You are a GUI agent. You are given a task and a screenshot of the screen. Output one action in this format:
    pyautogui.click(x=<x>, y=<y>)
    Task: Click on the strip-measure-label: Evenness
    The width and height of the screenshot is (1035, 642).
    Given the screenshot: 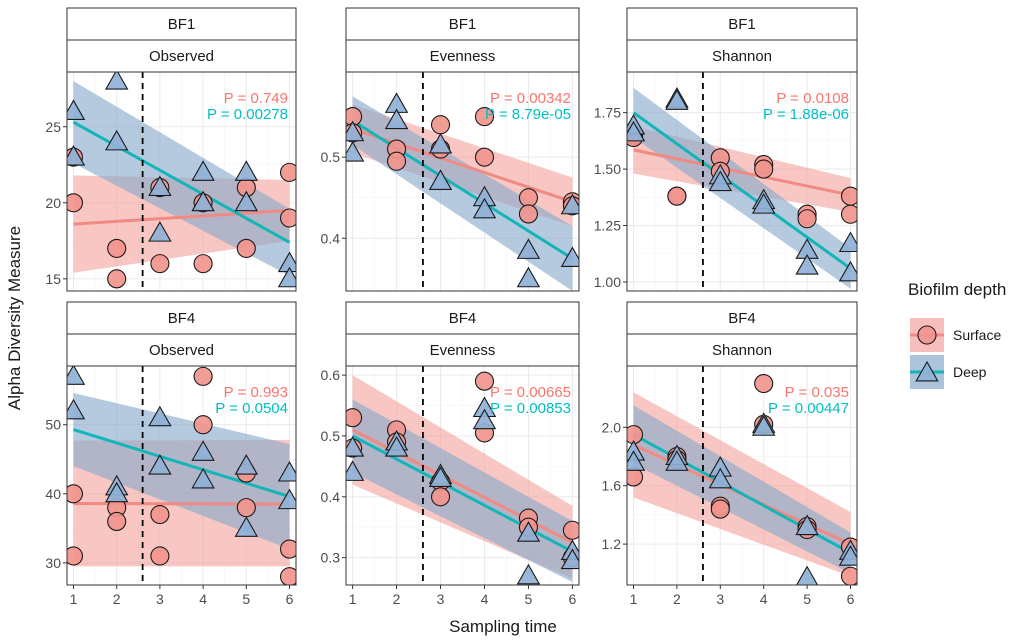 What is the action you would take?
    pyautogui.click(x=463, y=56)
    